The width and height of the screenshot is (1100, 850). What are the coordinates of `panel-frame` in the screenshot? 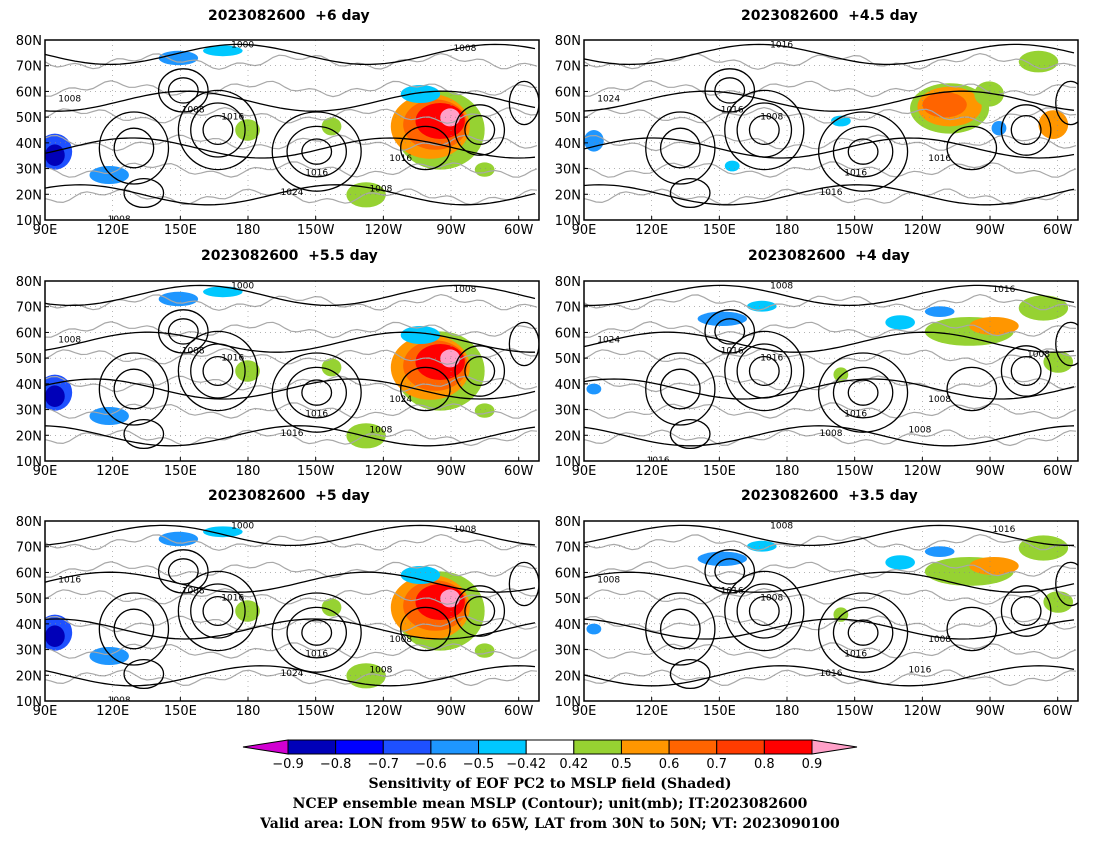 It's located at (831, 130).